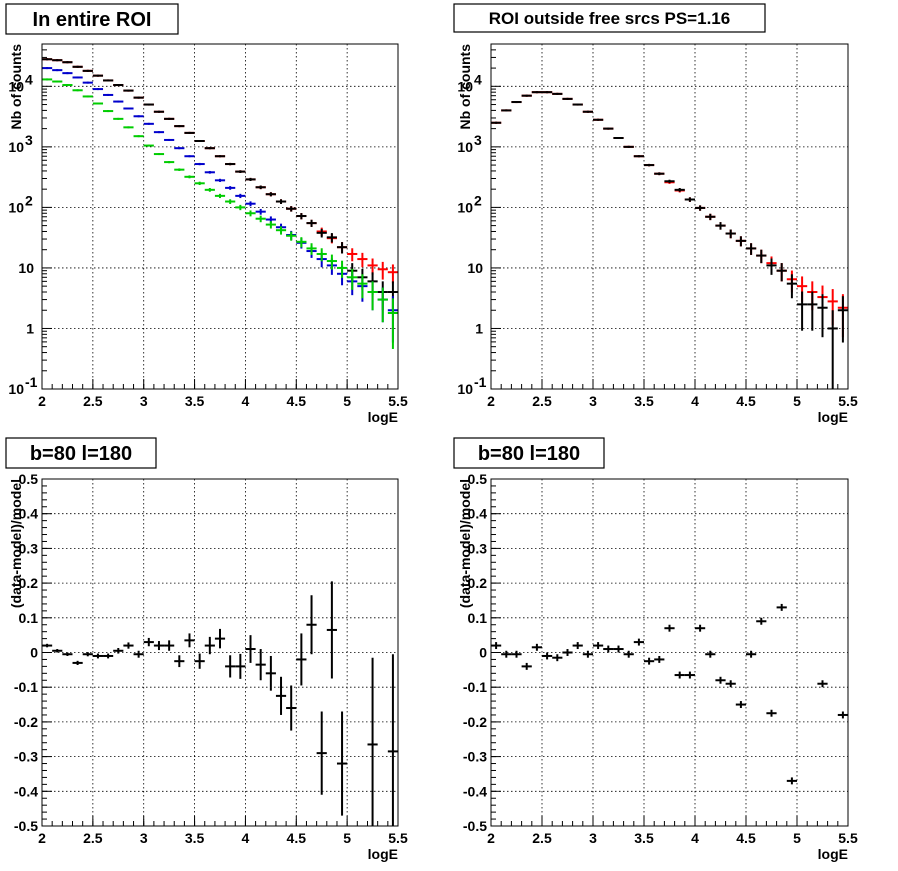 The width and height of the screenshot is (898, 871). What do you see at coordinates (465, 87) in the screenshot?
I see `y-axis-title: Nb of counts` at bounding box center [465, 87].